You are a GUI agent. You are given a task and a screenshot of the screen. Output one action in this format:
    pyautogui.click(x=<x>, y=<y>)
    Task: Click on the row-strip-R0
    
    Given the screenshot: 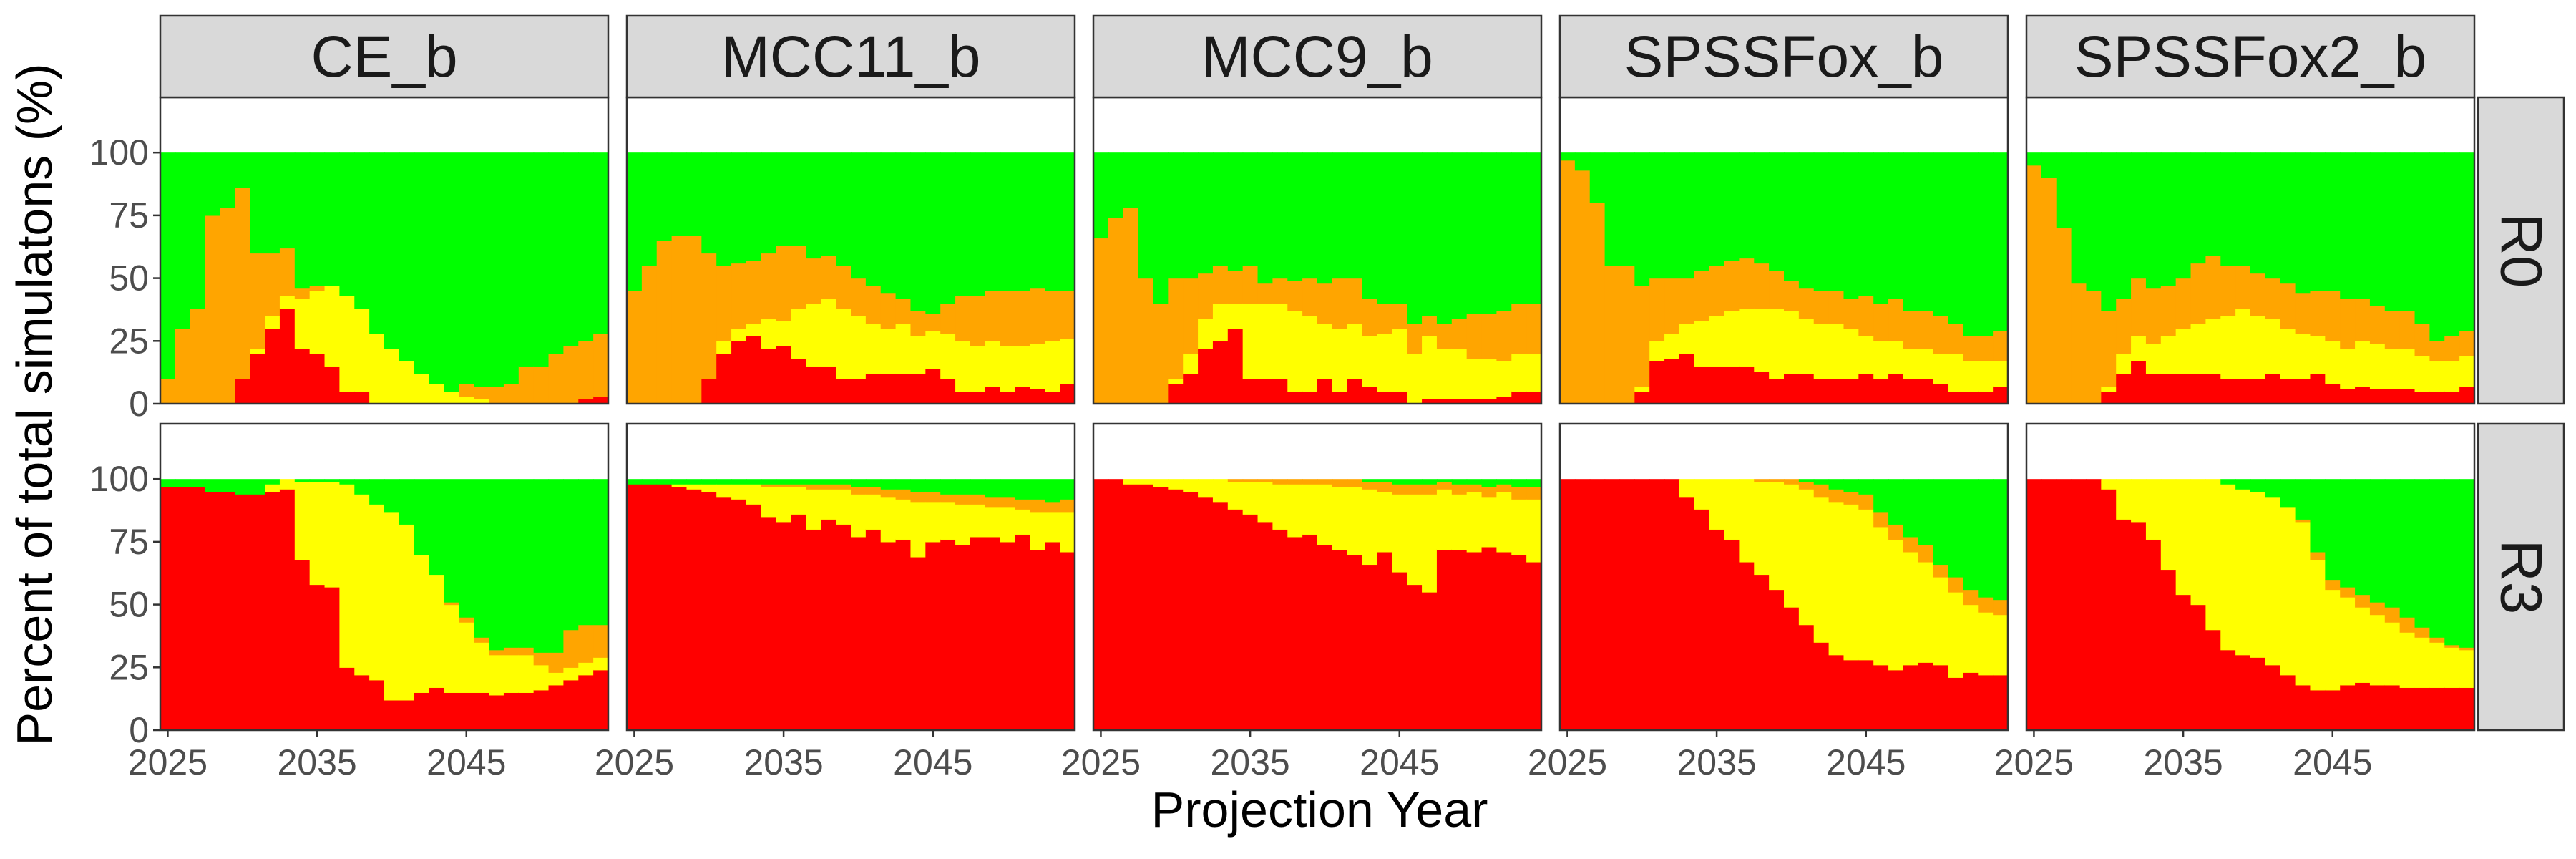 What is the action you would take?
    pyautogui.click(x=2521, y=250)
    